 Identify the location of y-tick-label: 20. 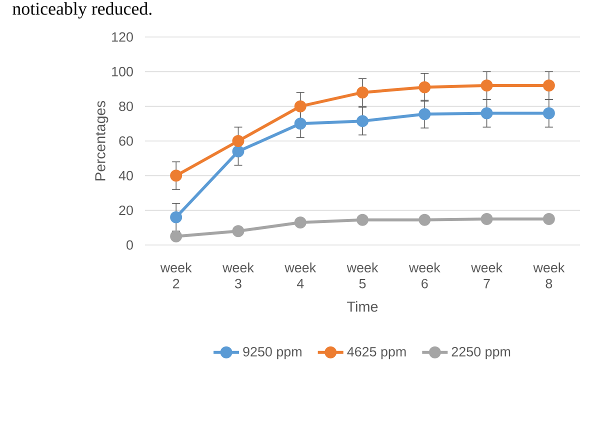
(126, 211).